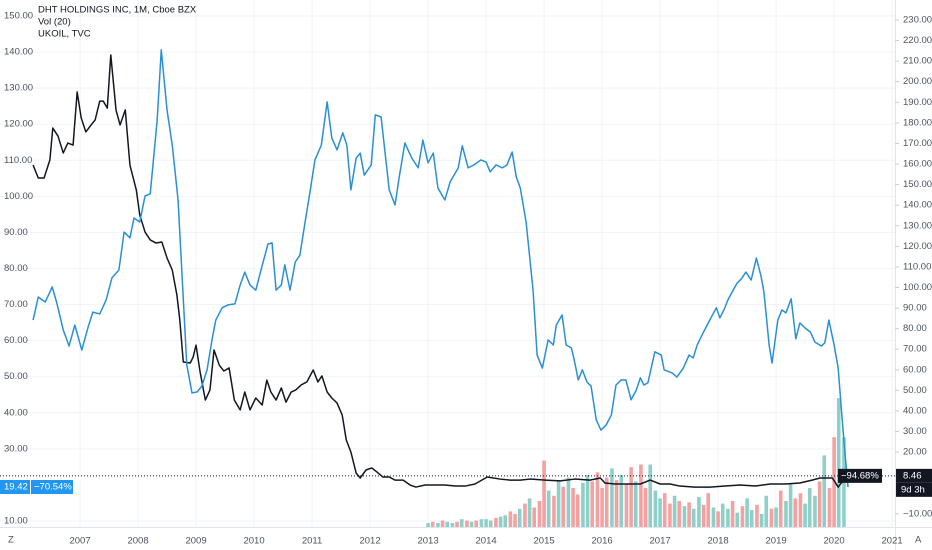 Image resolution: width=932 pixels, height=550 pixels. Describe the element at coordinates (11, 540) in the screenshot. I see `button: Z` at that location.